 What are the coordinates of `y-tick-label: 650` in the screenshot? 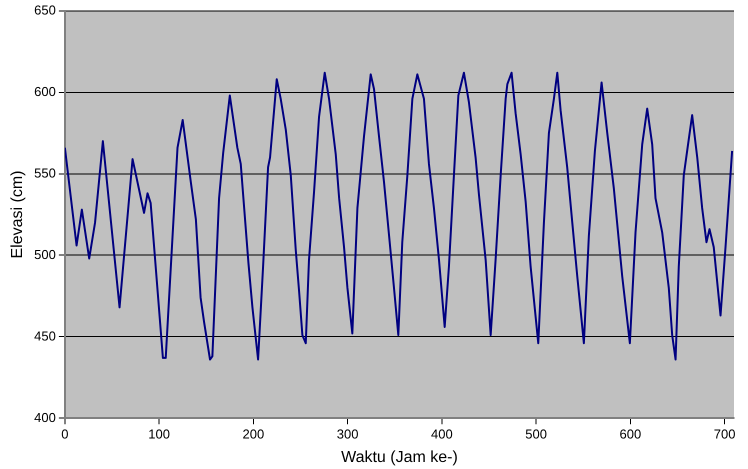 It's located at (45, 10).